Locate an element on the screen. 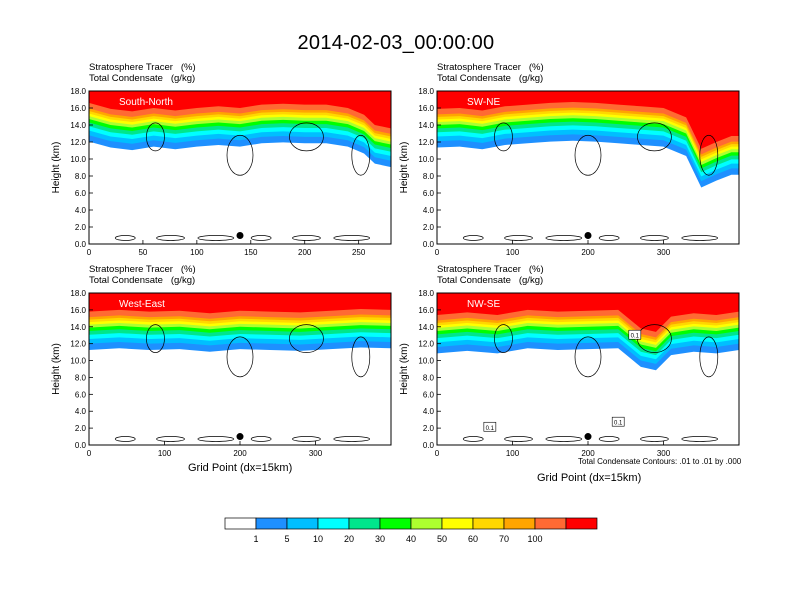 This screenshot has width=792, height=612. panel-3-header-line2: Total Condensate (g/kg) is located at coordinates (142, 280).